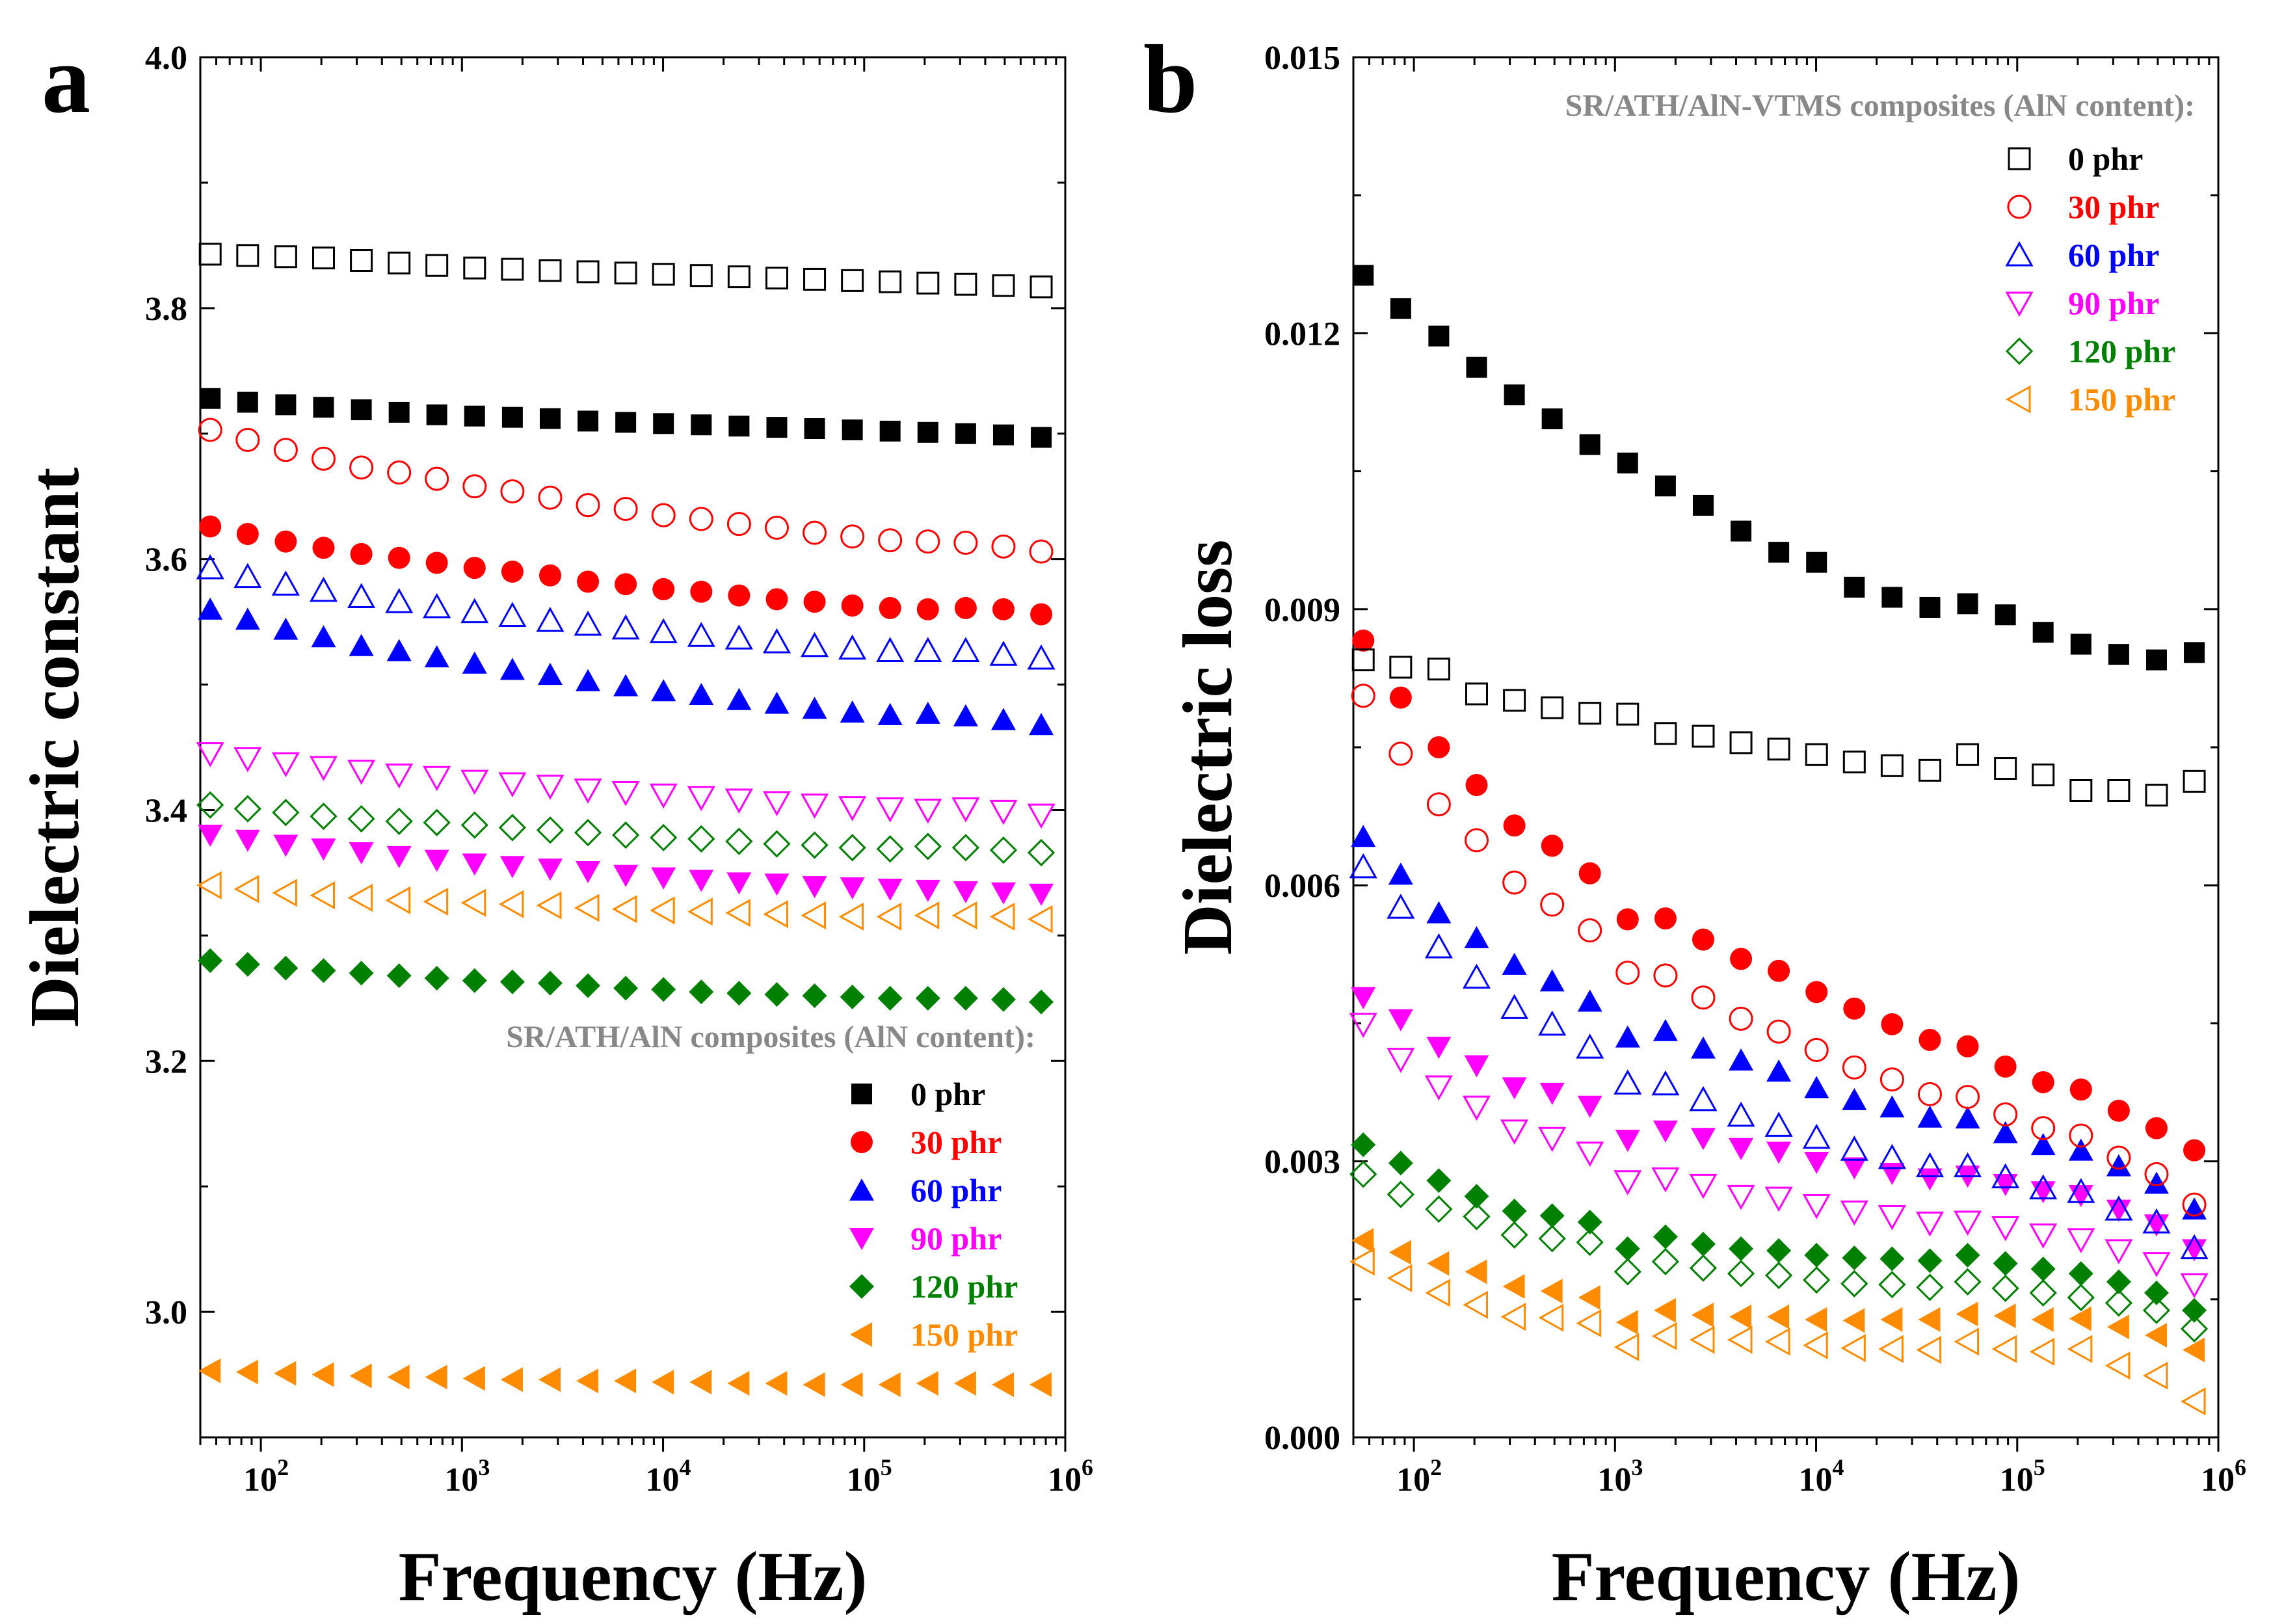  I want to click on series-120-phr-untreated-, so click(1779, 1227).